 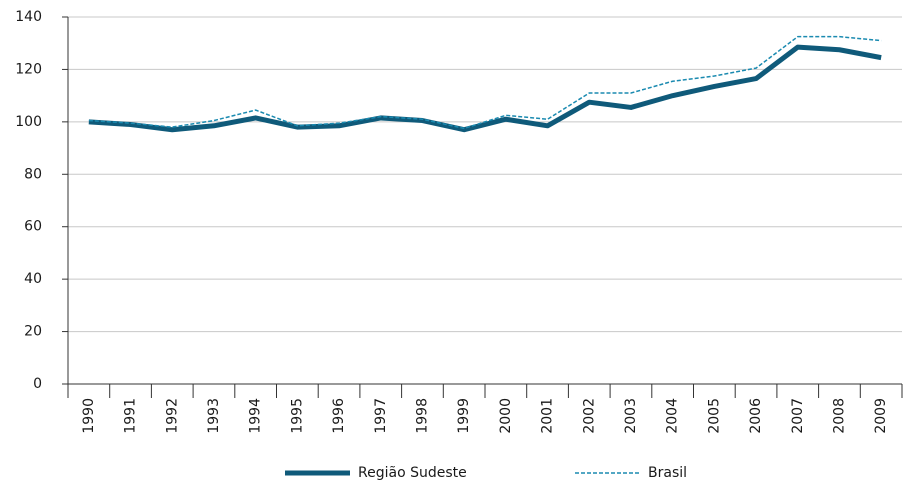 What do you see at coordinates (506, 416) in the screenshot?
I see `x-tick-label: 2000` at bounding box center [506, 416].